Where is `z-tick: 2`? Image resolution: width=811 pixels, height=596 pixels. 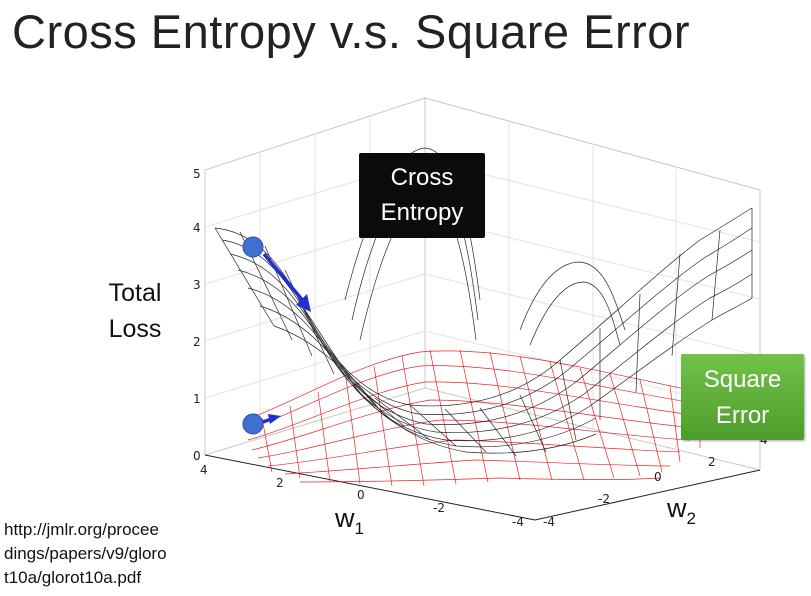 z-tick: 2 is located at coordinates (197, 342).